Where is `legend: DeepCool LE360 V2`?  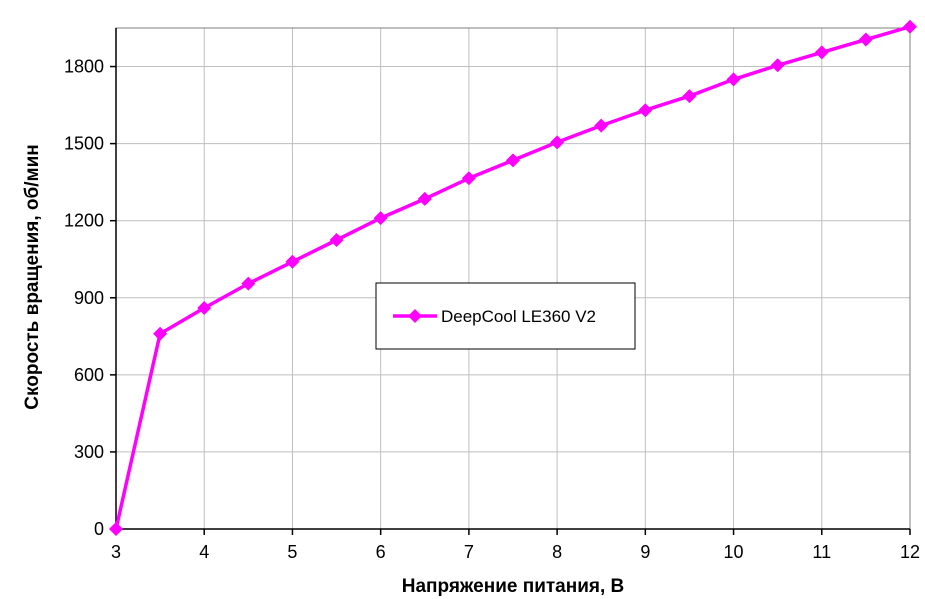 legend: DeepCool LE360 V2 is located at coordinates (505, 316).